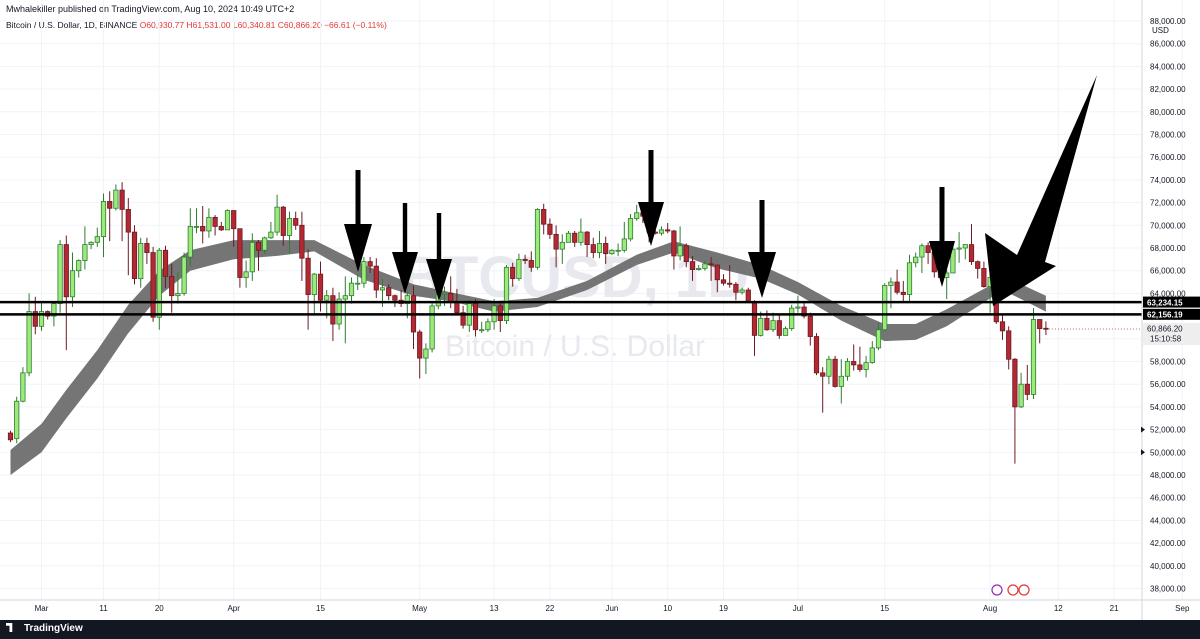 The height and width of the screenshot is (639, 1200). Describe the element at coordinates (1041, 190) in the screenshot. I see `arrow-annotation-large` at that location.